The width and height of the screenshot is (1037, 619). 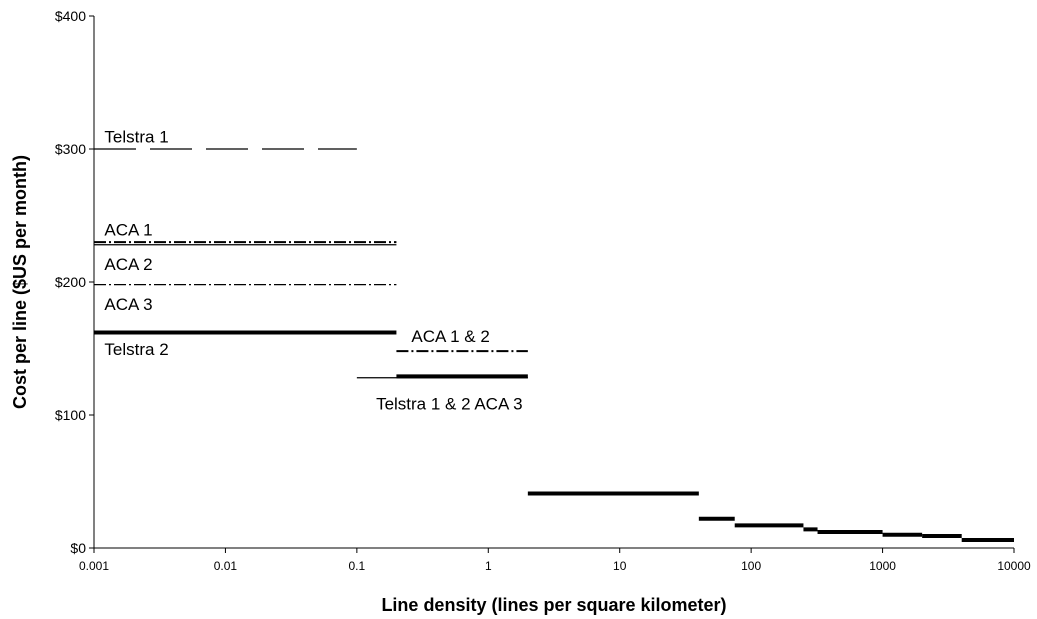 What do you see at coordinates (488, 566) in the screenshot?
I see `x-tick-label: 1` at bounding box center [488, 566].